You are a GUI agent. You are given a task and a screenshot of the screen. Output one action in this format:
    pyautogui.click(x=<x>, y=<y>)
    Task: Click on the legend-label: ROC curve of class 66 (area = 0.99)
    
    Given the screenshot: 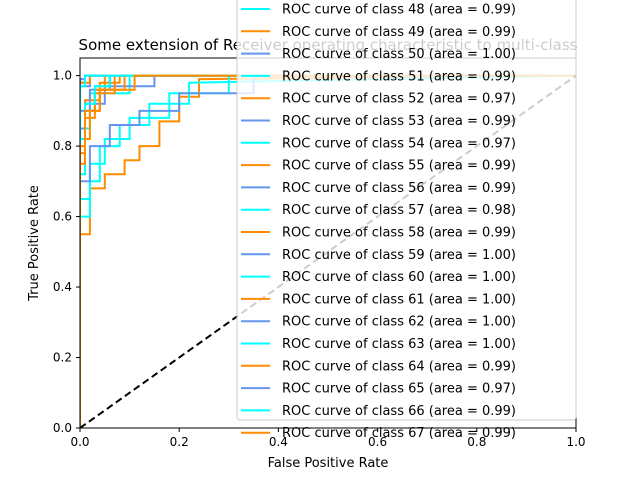 What is the action you would take?
    pyautogui.click(x=399, y=411)
    